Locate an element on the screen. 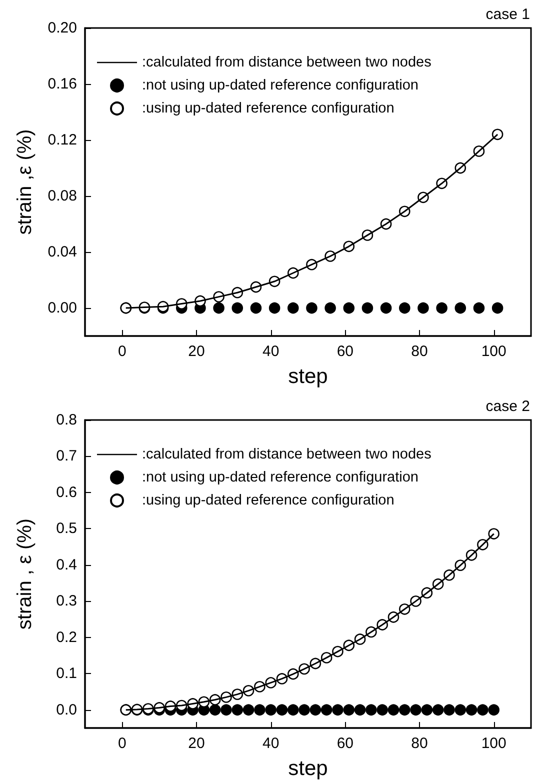 The height and width of the screenshot is (784, 539). chart-title: case 1 is located at coordinates (508, 14).